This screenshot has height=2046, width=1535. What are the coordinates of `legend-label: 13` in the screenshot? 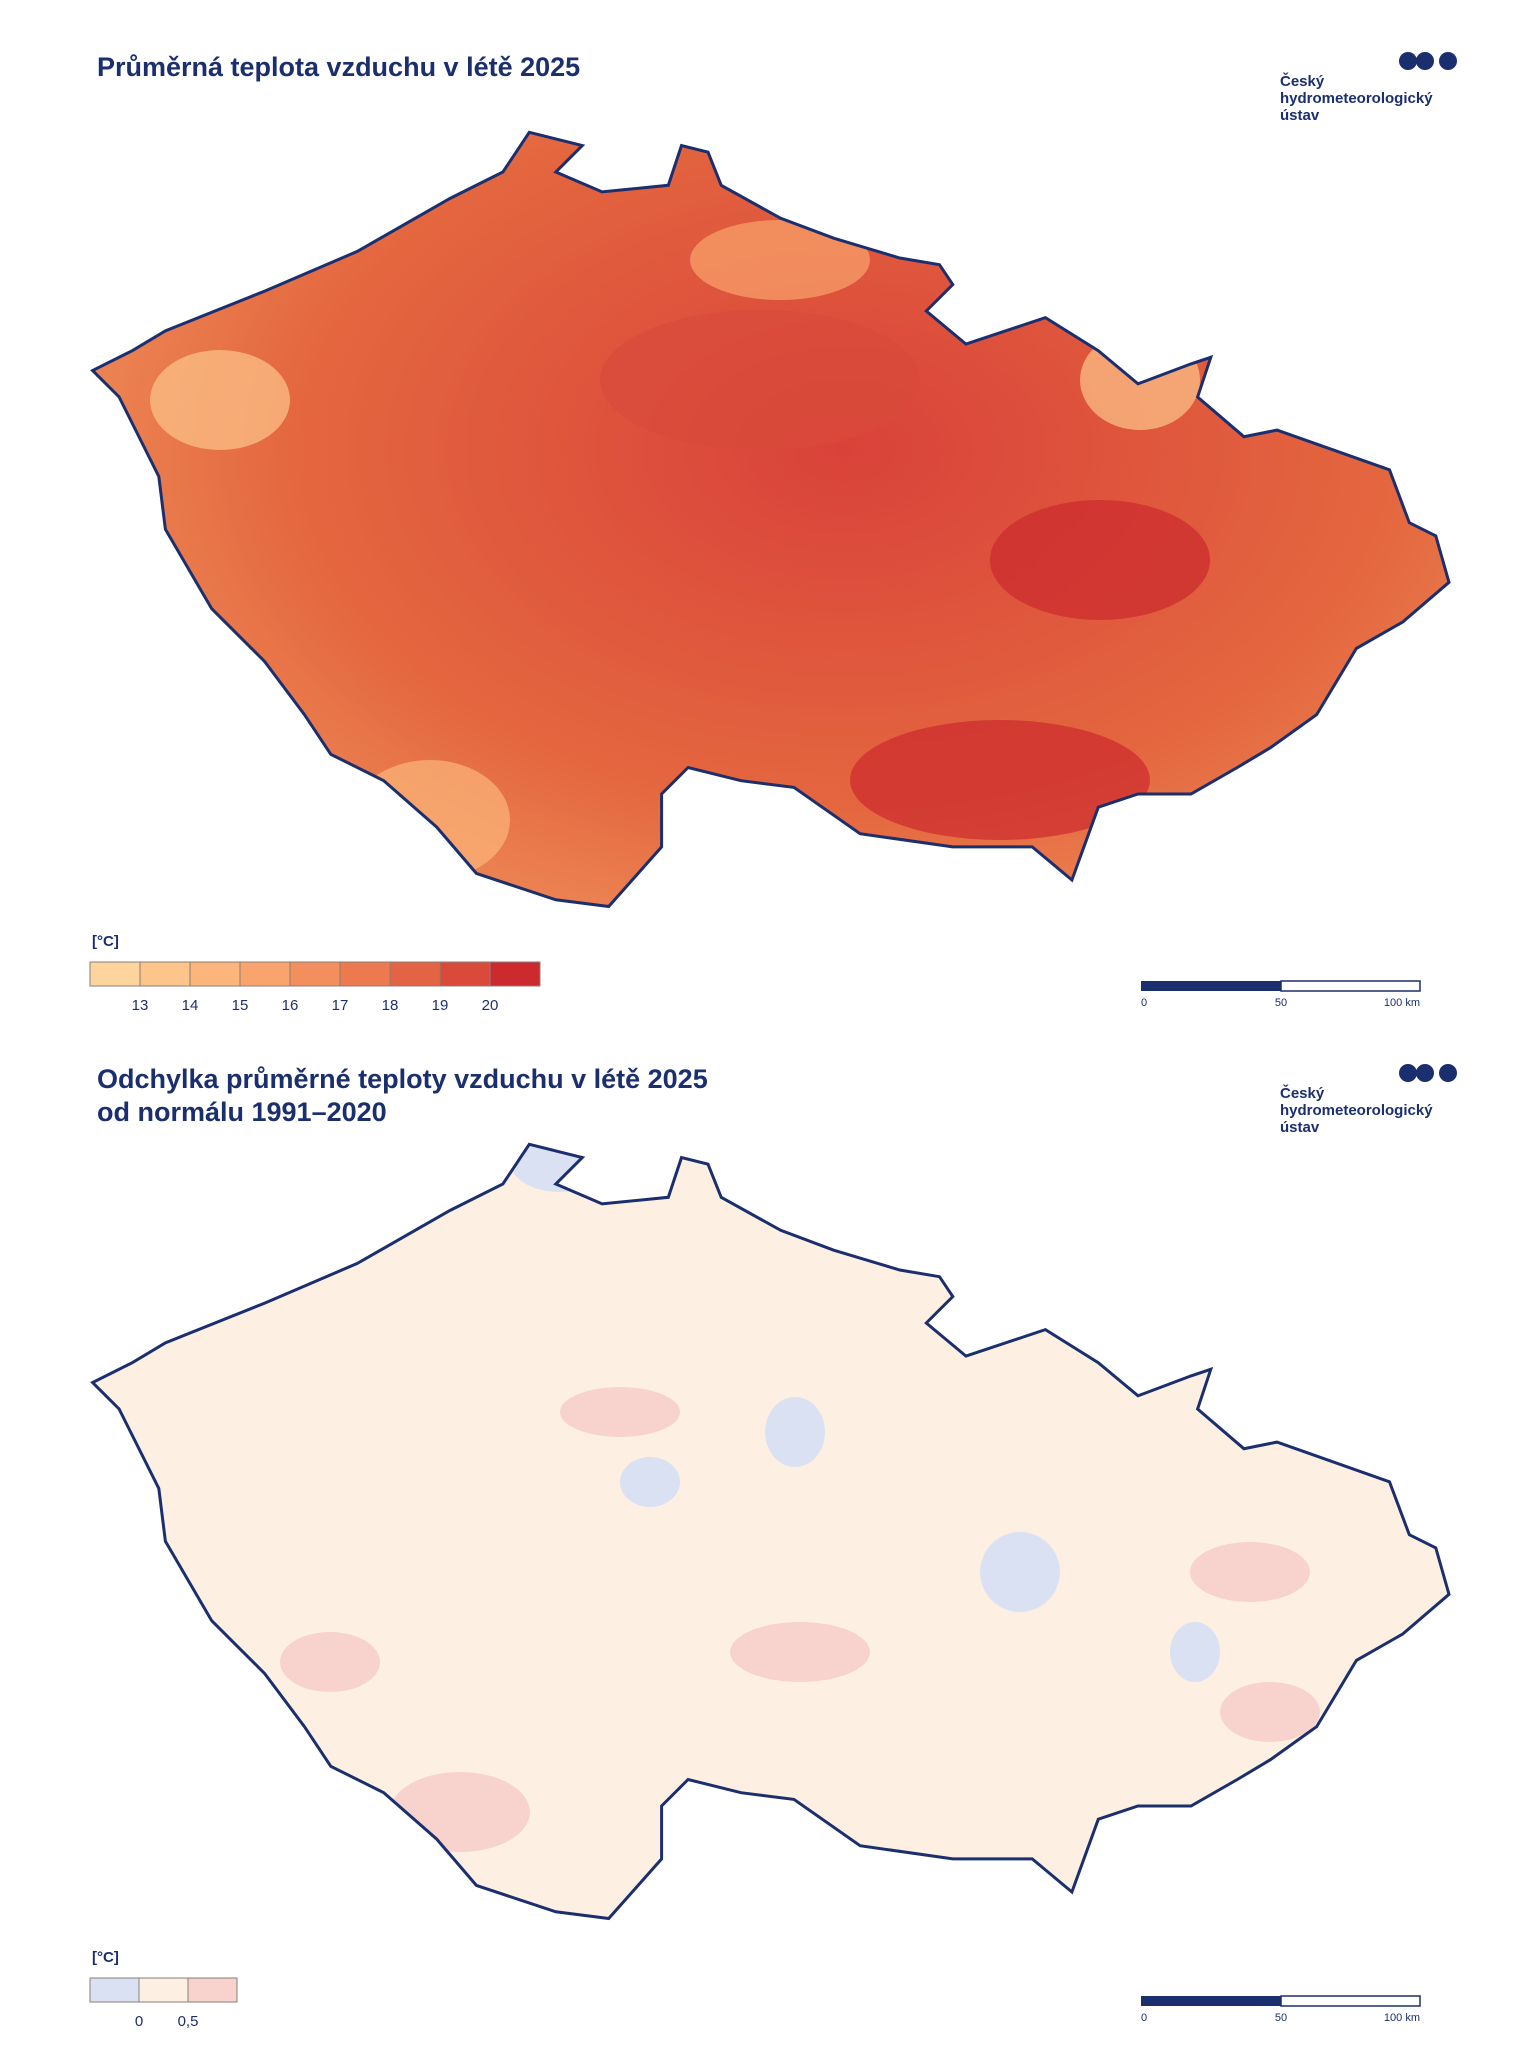 It's located at (140, 1005).